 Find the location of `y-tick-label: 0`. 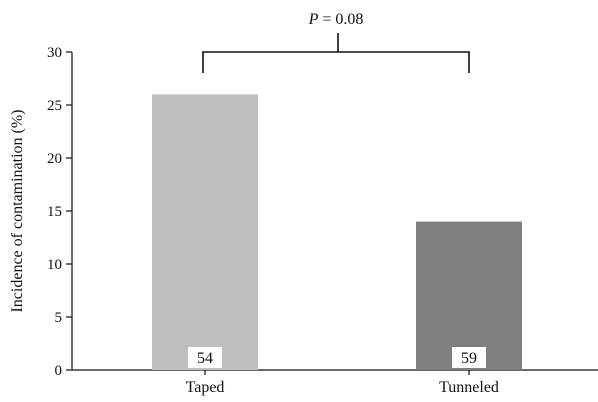

y-tick-label: 0 is located at coordinates (59, 371).